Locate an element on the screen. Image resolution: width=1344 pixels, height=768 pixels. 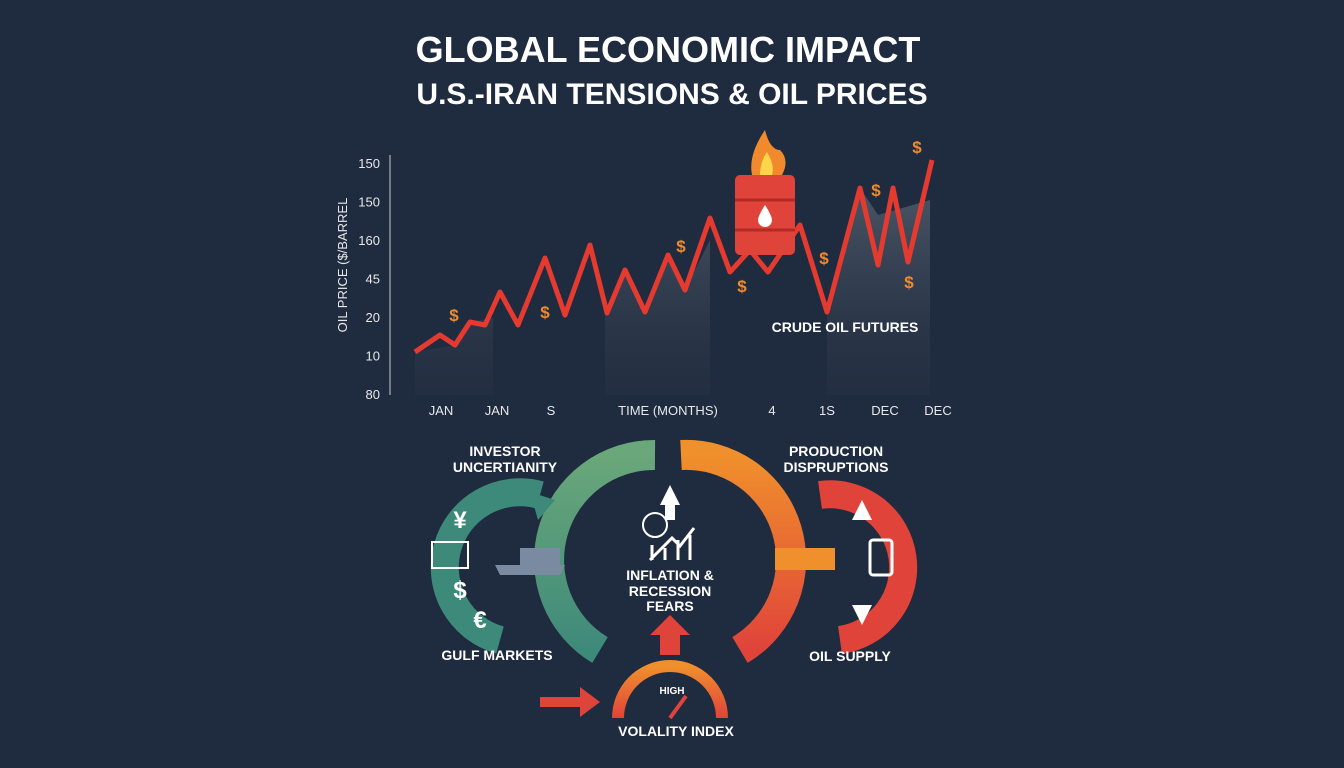
gauge-label: HIGH is located at coordinates (672, 691).